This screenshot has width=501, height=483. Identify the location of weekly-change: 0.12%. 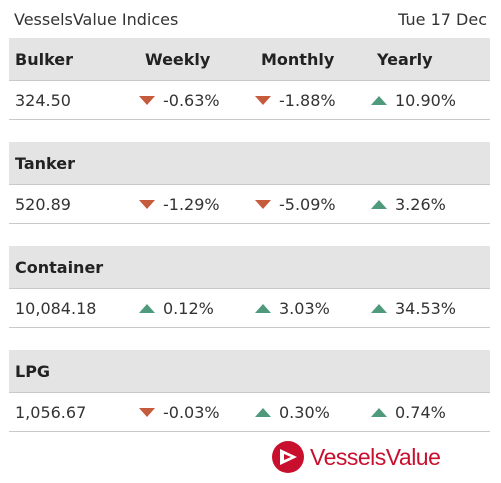
(197, 308).